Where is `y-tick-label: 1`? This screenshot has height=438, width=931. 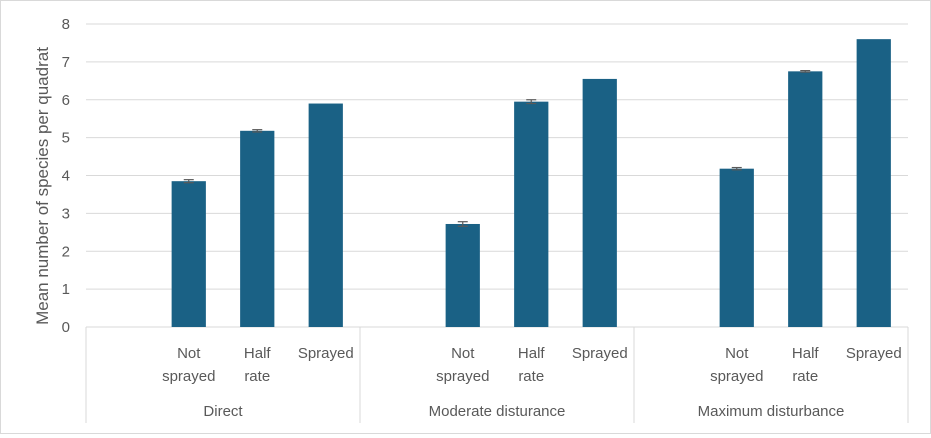 y-tick-label: 1 is located at coordinates (66, 289).